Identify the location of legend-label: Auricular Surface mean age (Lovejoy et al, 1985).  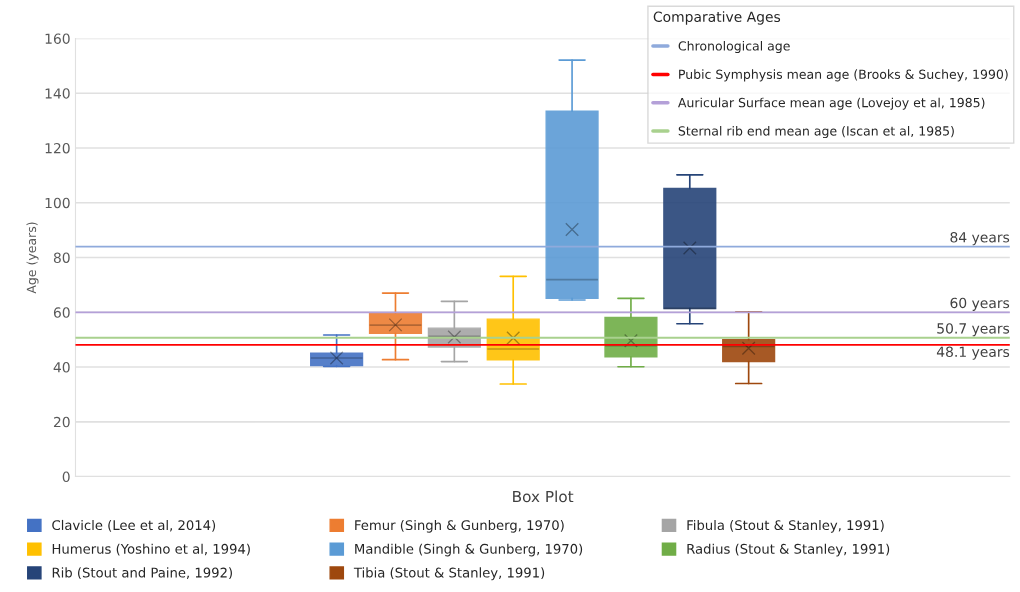
(831, 103).